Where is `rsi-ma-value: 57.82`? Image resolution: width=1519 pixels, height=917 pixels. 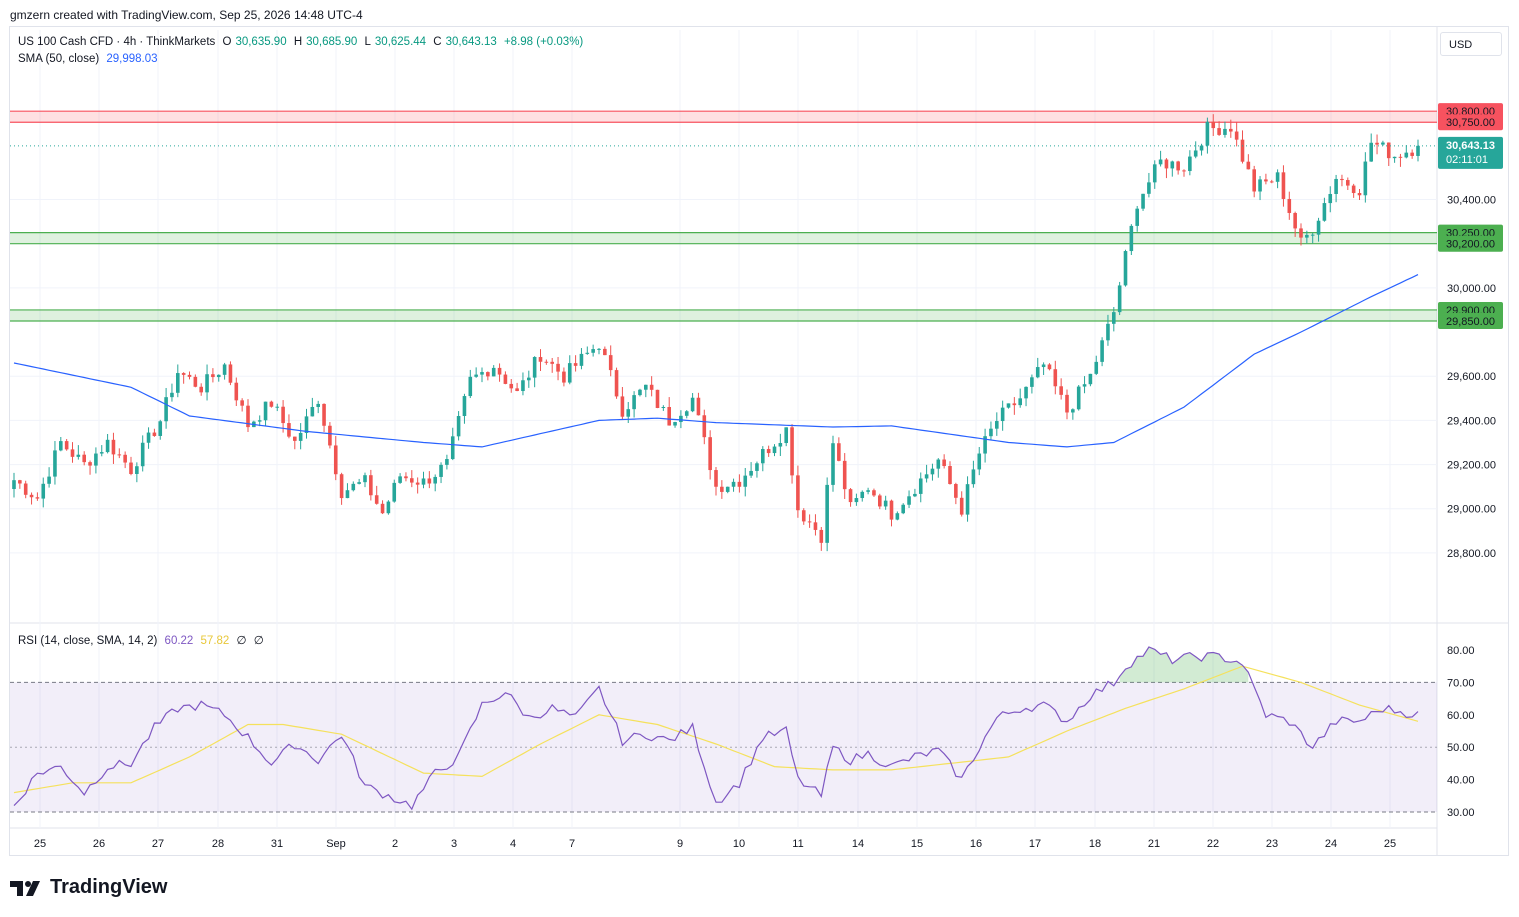
rsi-ma-value: 57.82 is located at coordinates (215, 641).